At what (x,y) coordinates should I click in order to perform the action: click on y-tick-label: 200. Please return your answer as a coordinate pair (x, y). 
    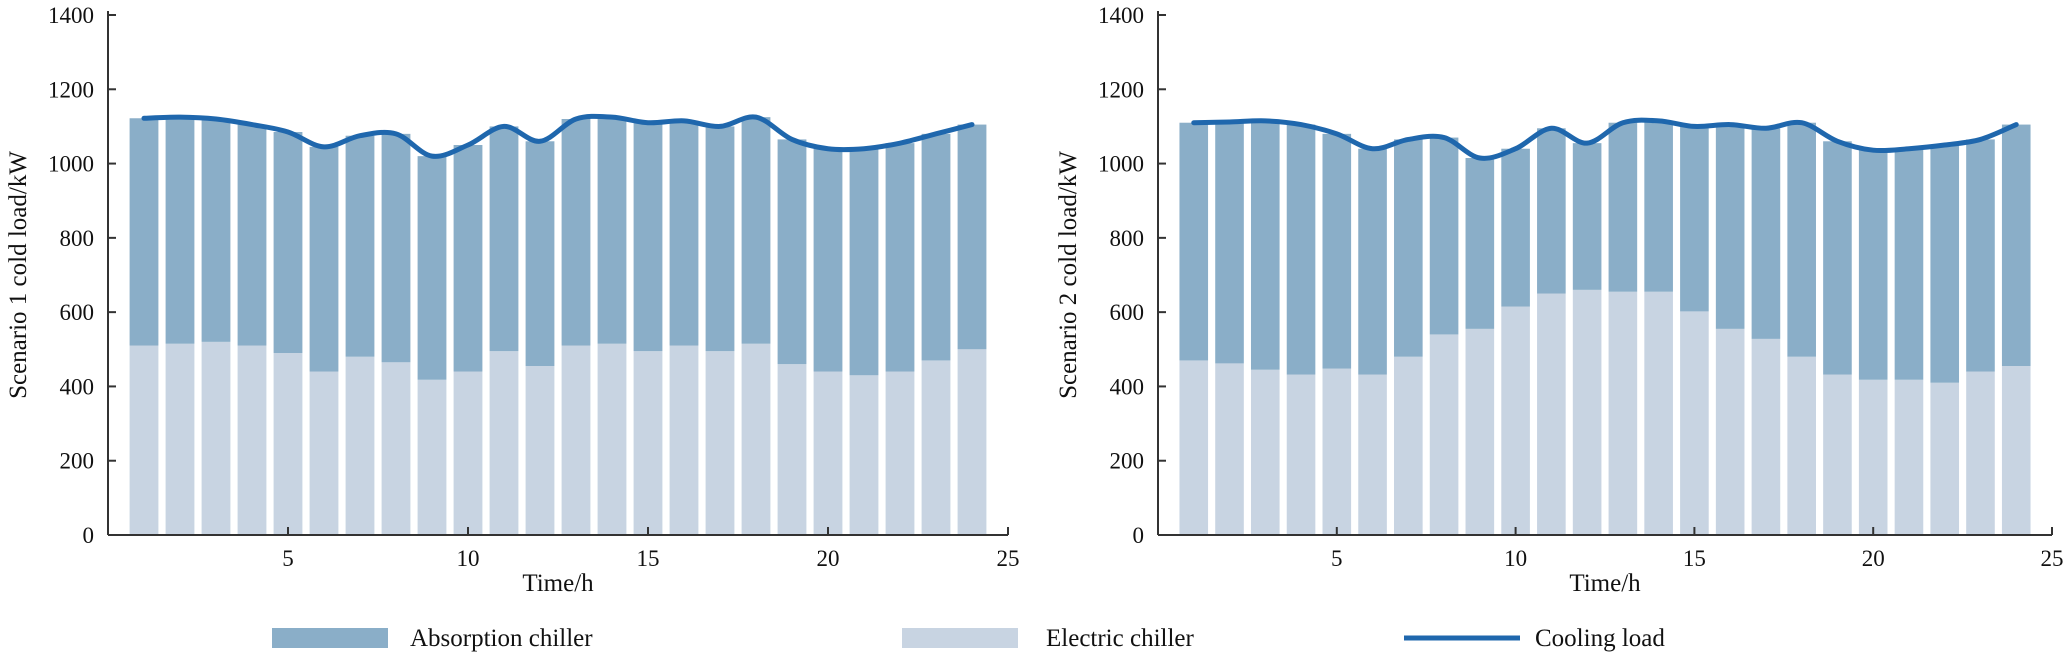
    Looking at the image, I should click on (1127, 461).